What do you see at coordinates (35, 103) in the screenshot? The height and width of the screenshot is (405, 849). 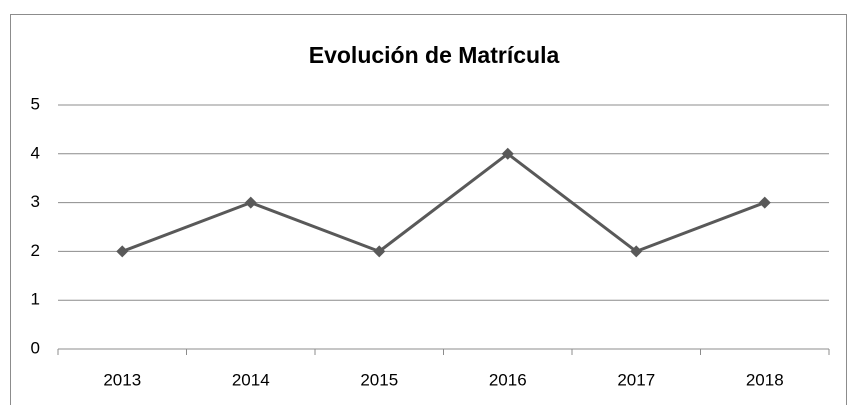 I see `y-tick-label: 5` at bounding box center [35, 103].